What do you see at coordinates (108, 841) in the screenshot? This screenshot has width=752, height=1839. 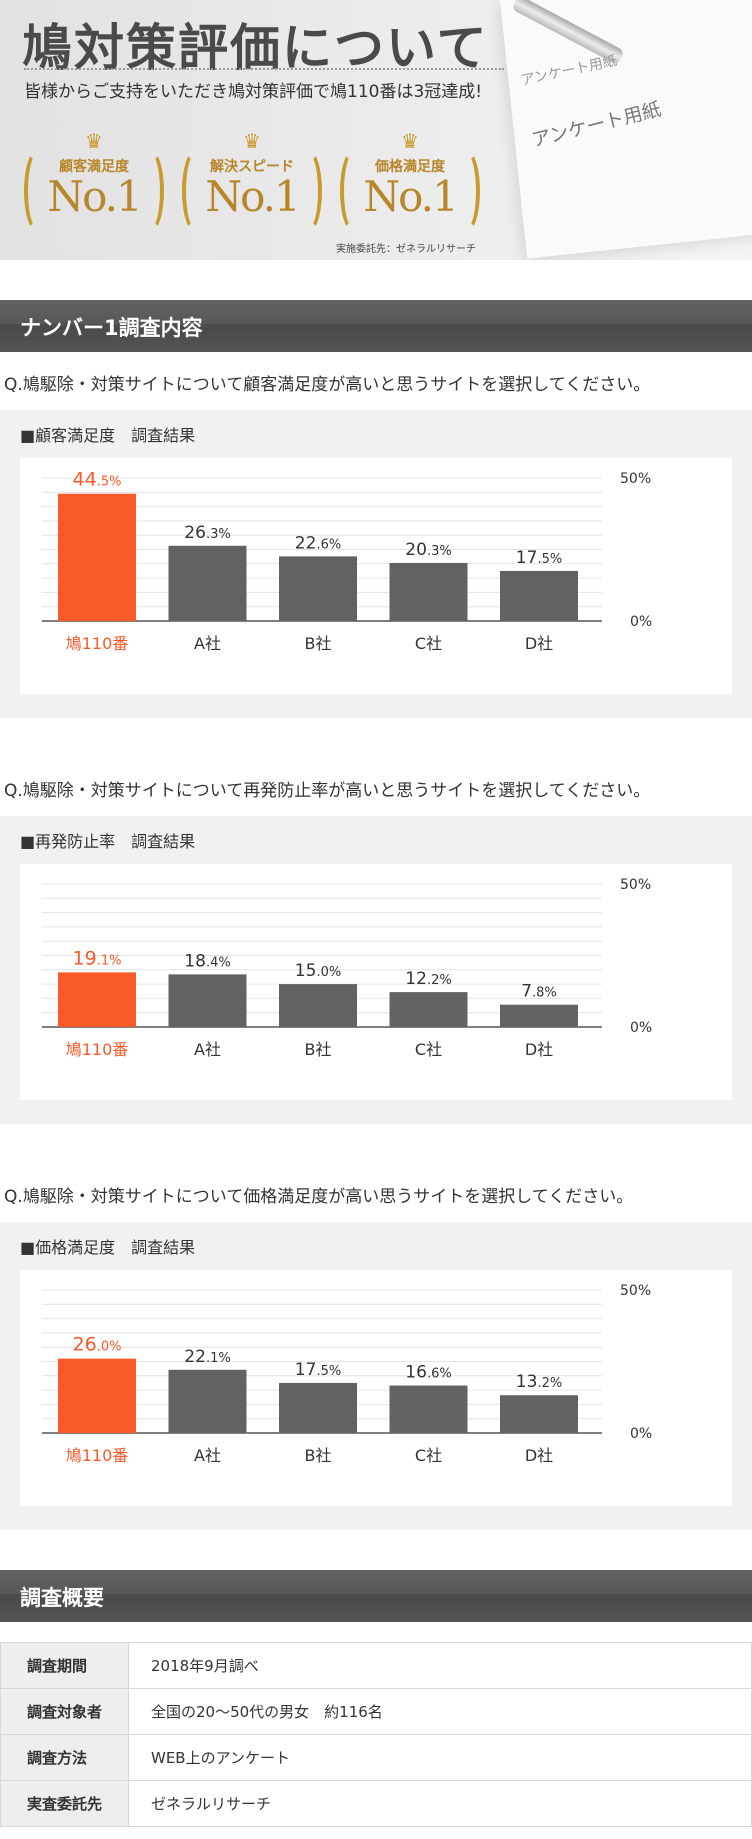 I see `chart-box-title: ■再発防止率 調査結果` at bounding box center [108, 841].